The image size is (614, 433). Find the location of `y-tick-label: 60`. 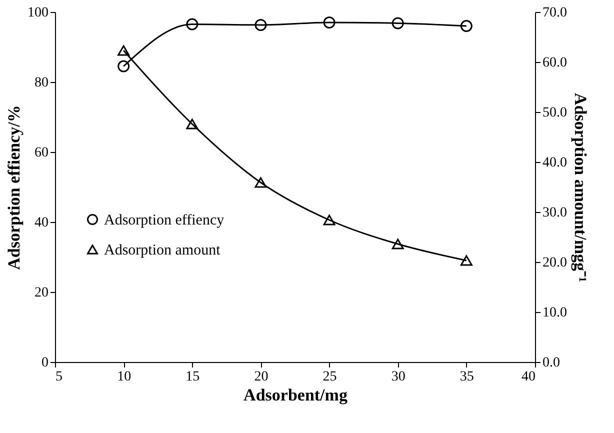

y-tick-label: 60 is located at coordinates (41, 153).